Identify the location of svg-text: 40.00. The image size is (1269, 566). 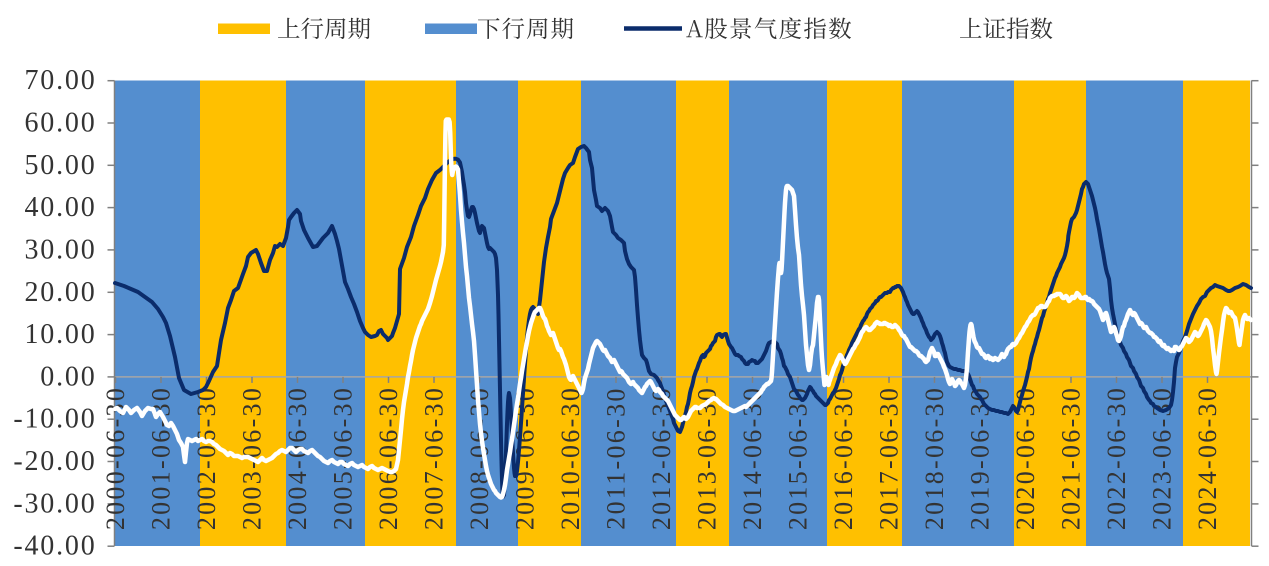
(61, 207).